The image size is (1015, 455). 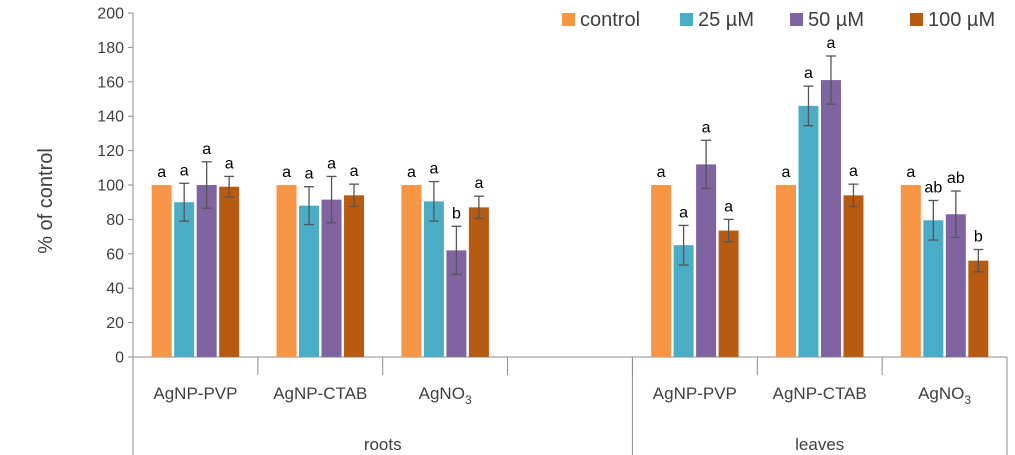 I want to click on y-tick-label: 20, so click(x=115, y=323).